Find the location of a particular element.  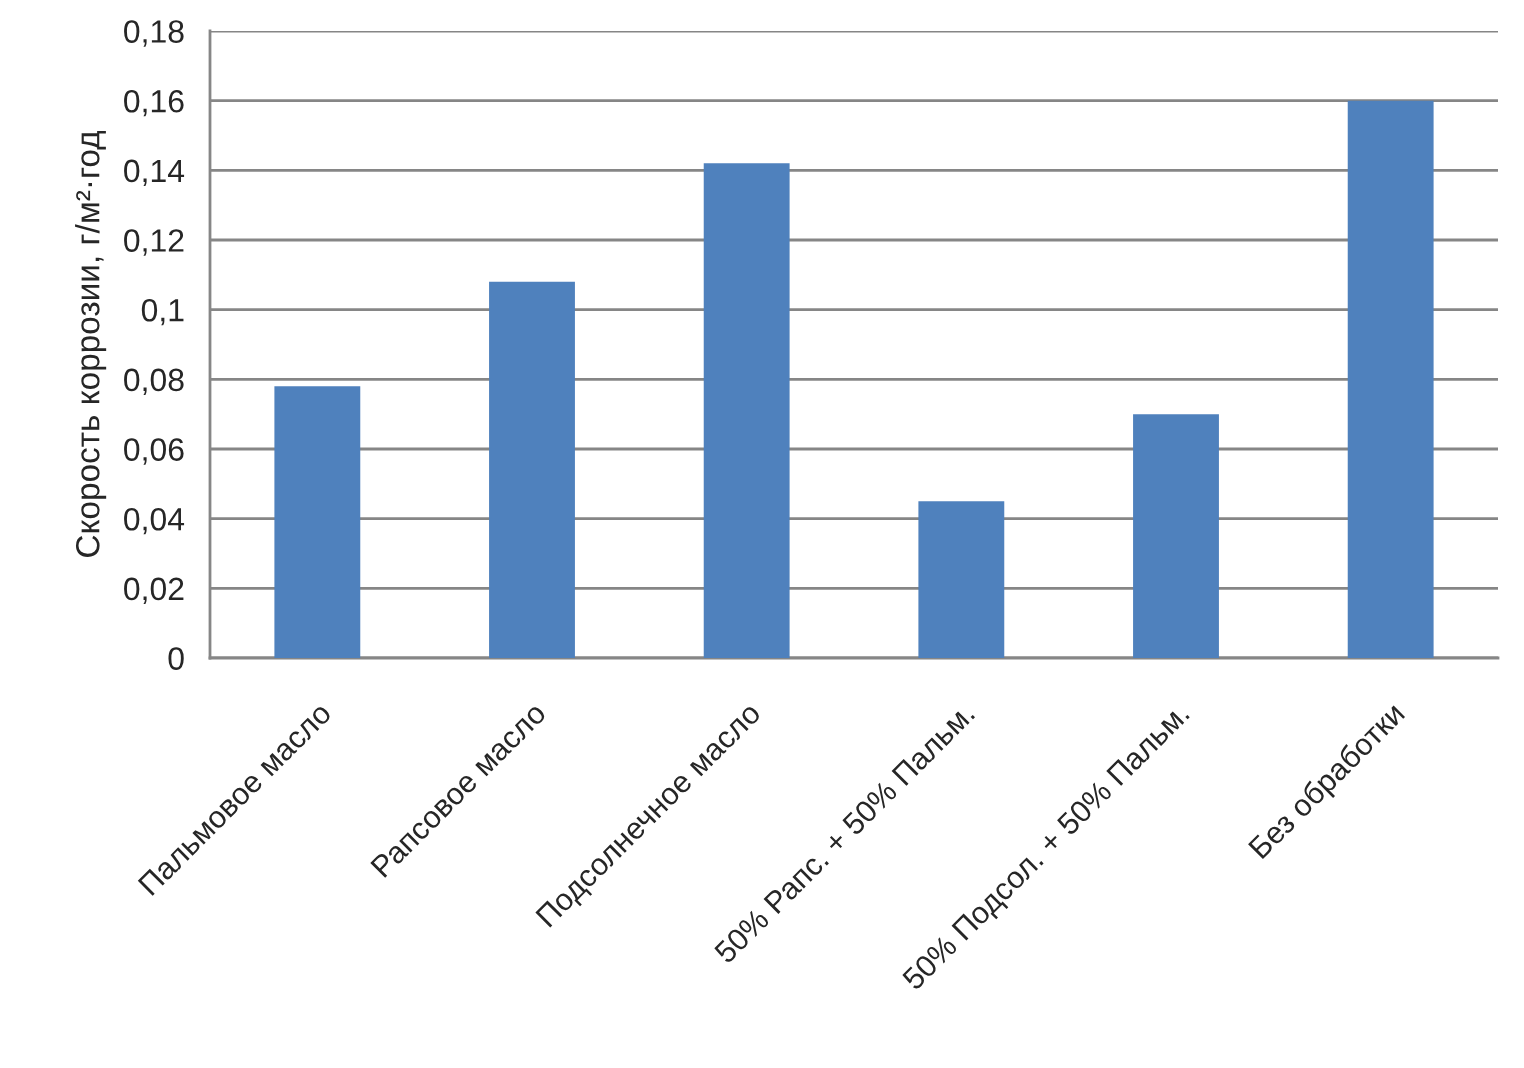

y-tick-label: 0,16 is located at coordinates (154, 103).